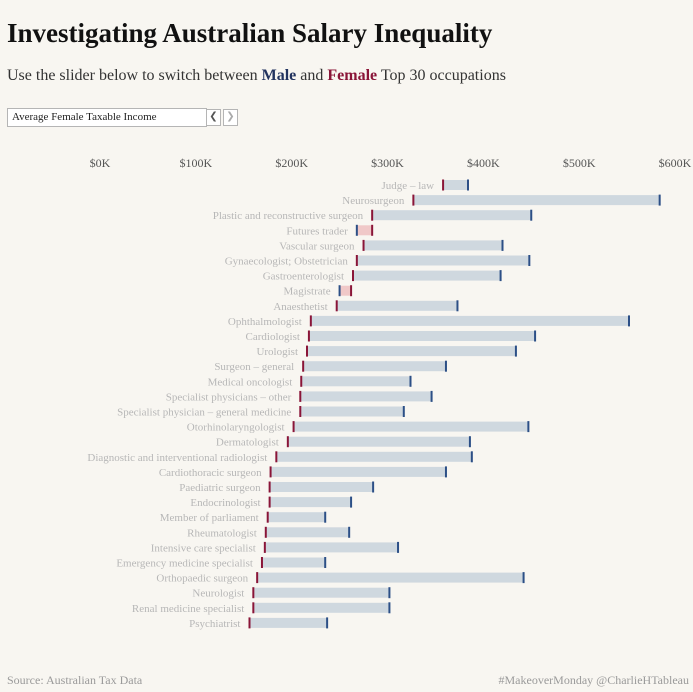 The height and width of the screenshot is (692, 693). Describe the element at coordinates (107, 117) in the screenshot. I see `measure-selector: Average Female Taxable Income` at that location.